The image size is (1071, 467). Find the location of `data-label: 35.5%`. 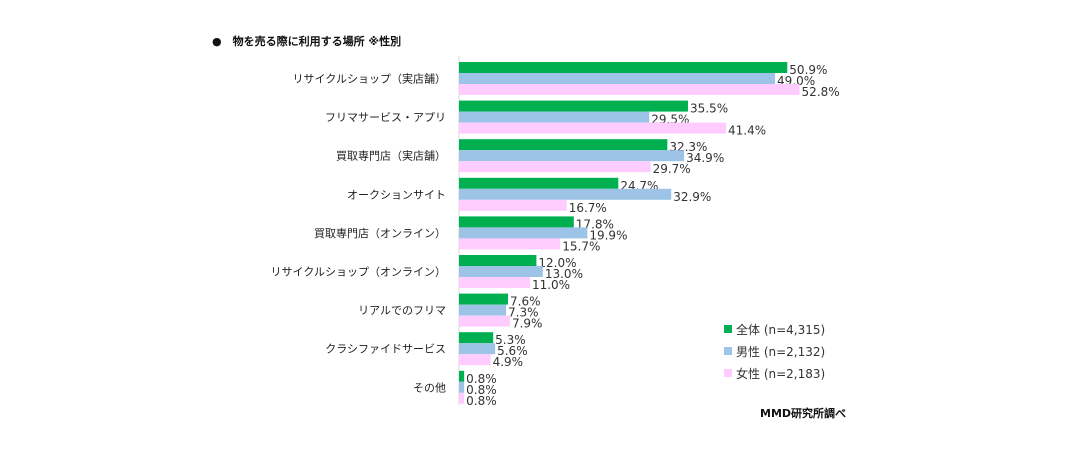

data-label: 35.5% is located at coordinates (709, 109).